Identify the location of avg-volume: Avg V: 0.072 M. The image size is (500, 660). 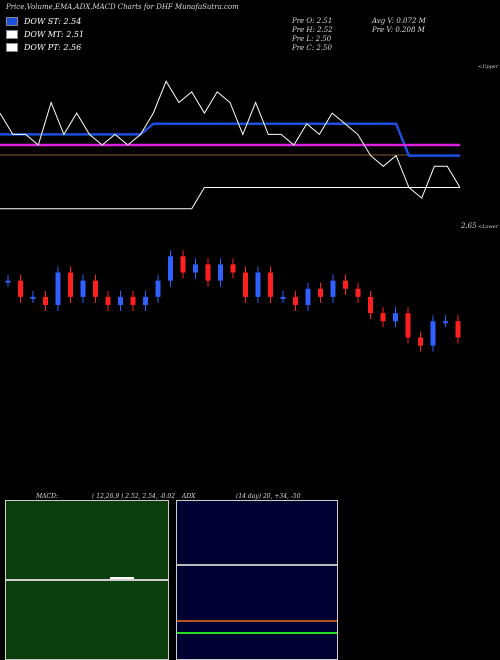
(399, 21).